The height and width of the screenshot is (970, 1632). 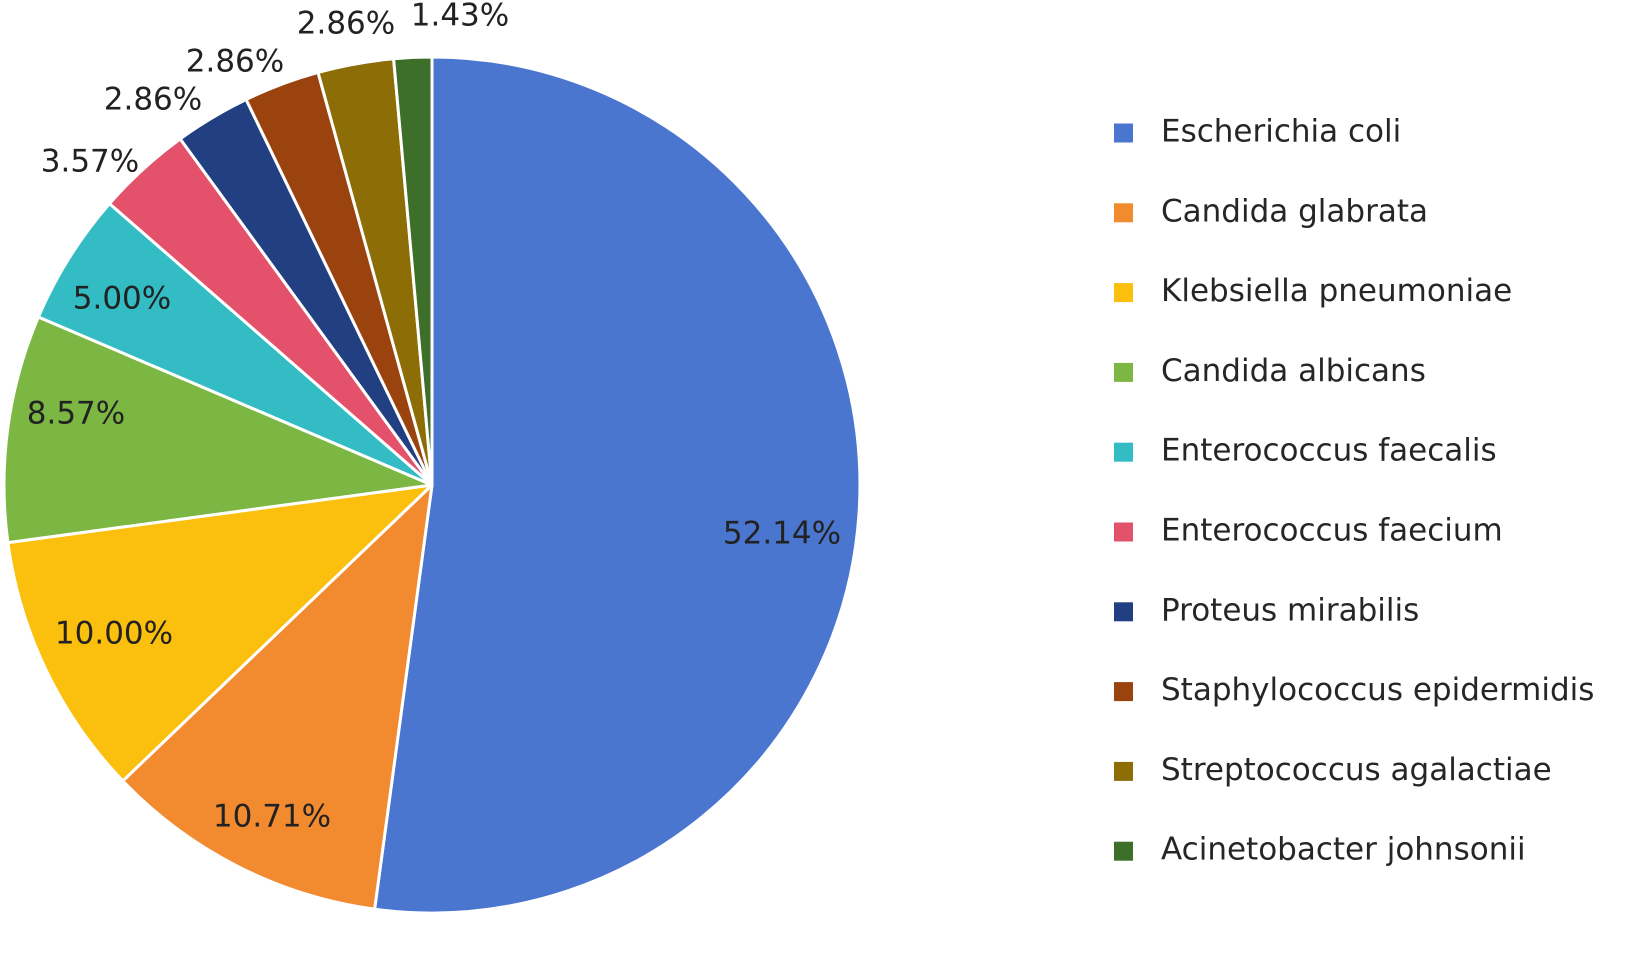 I want to click on legend-item-escherichia-coli: Escherichia coli, so click(x=1257, y=132).